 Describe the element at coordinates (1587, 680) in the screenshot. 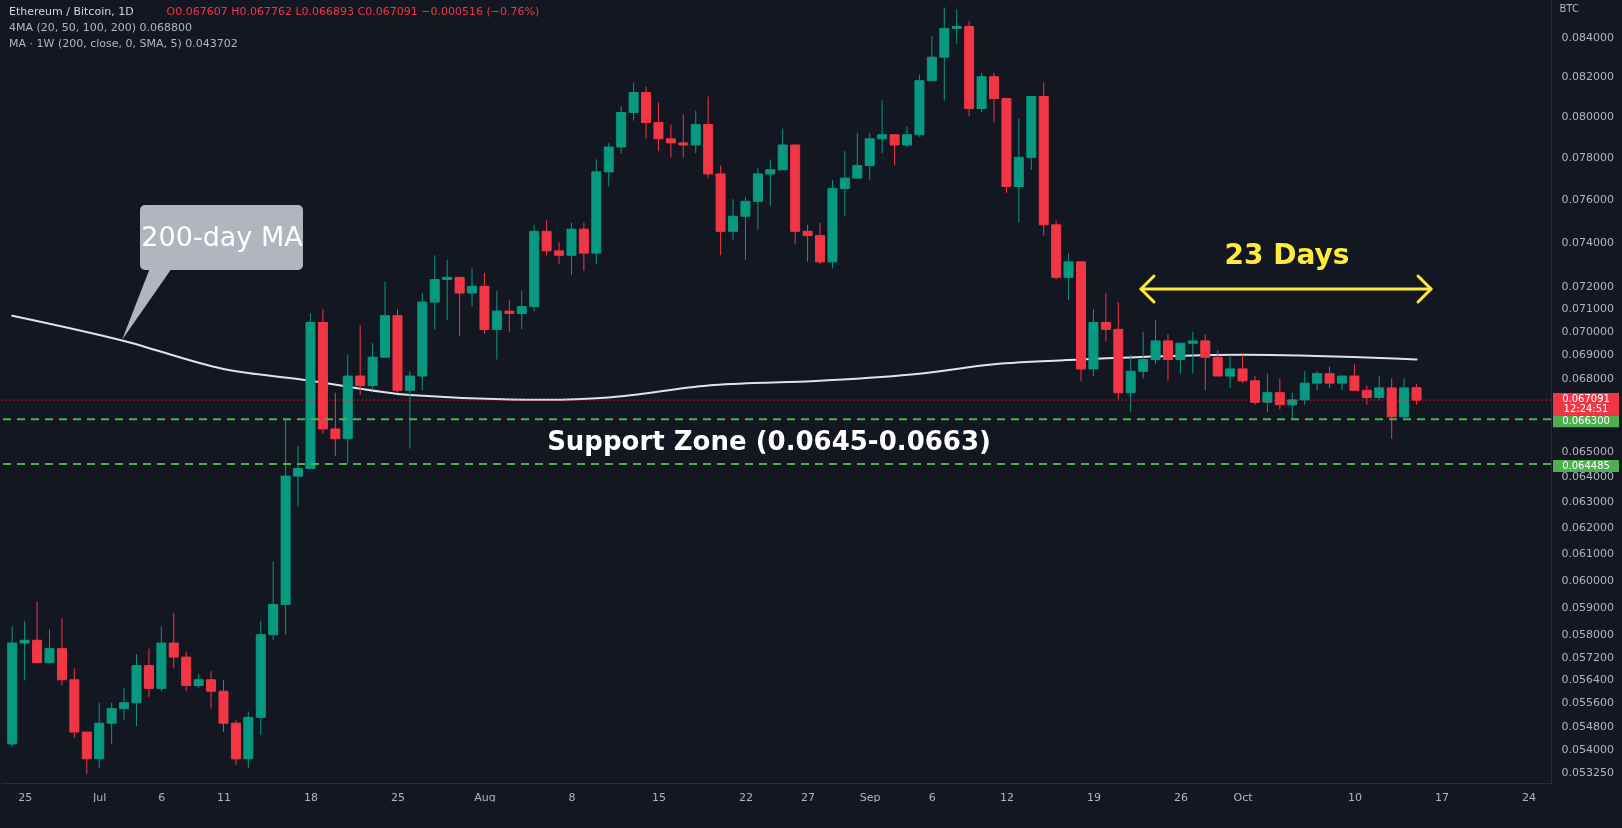

I see `y-tick-label: 0.056400` at that location.